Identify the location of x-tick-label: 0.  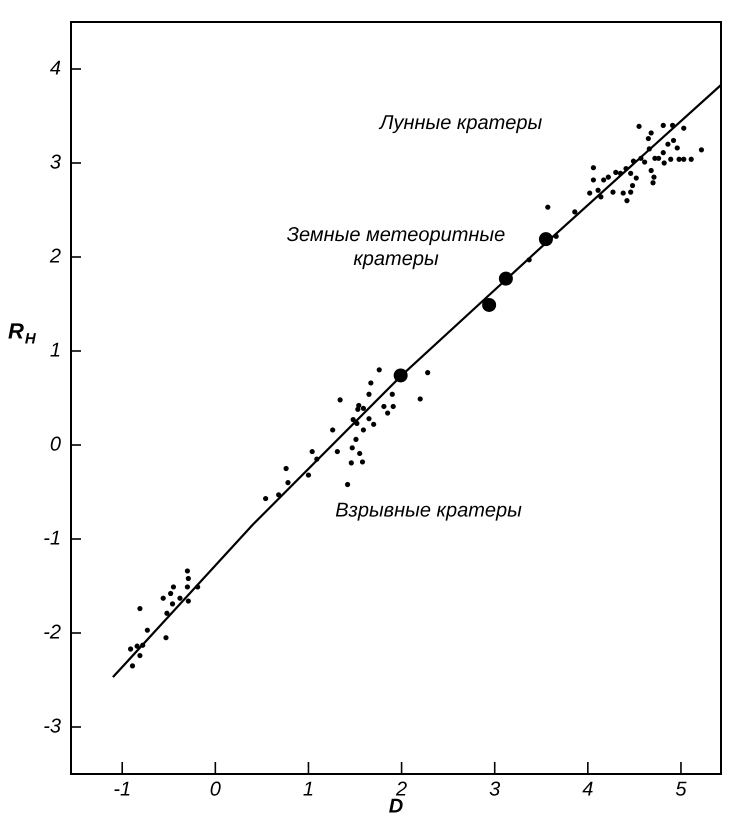
(215, 789).